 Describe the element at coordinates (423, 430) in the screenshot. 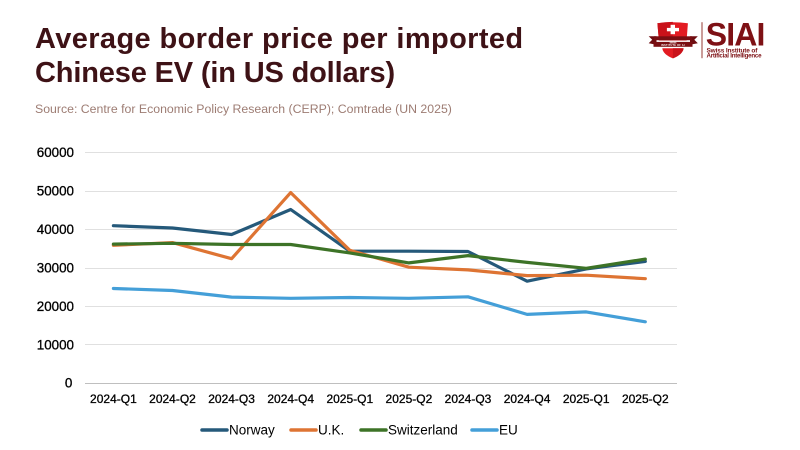

I see `svg-text: Switzerland` at that location.